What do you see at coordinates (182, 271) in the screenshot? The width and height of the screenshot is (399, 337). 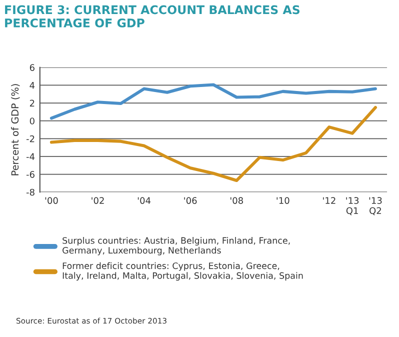 I see `legend-label: Former deficit countries: Cyprus, Estonia, Greece, Italy, Ireland, Malta, Portugal, Slovakia, Slovenia, Spain` at bounding box center [182, 271].